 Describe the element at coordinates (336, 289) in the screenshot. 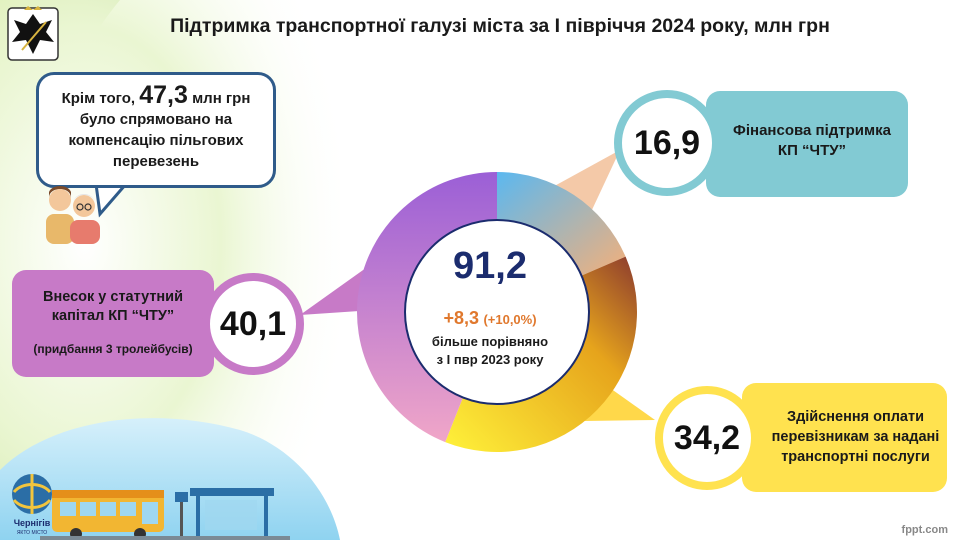

I see `connector-charter-capital` at that location.